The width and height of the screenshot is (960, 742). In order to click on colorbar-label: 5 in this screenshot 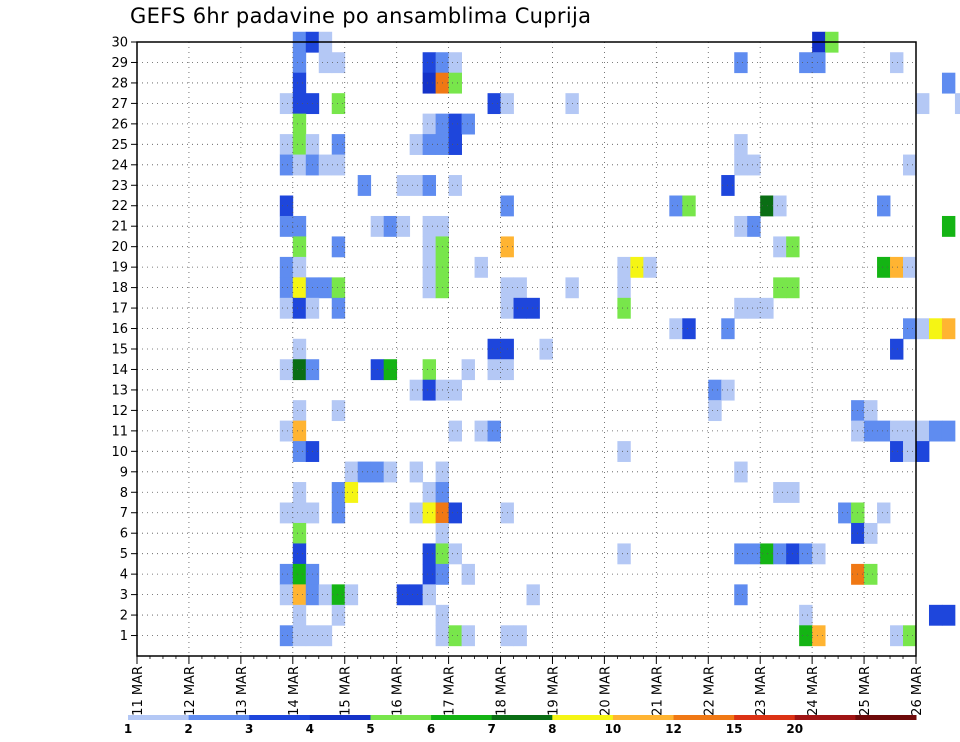, I will do `click(370, 729)`.